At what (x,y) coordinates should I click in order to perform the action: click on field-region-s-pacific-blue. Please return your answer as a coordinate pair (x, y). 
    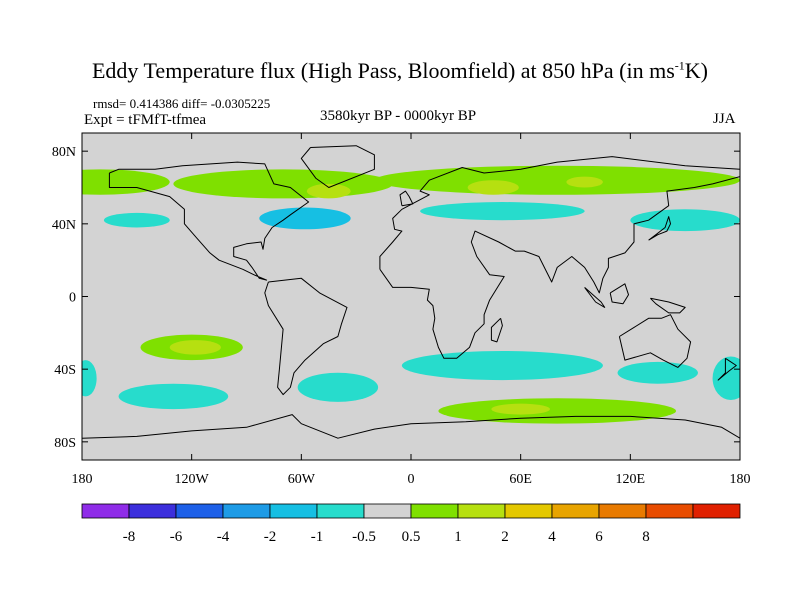
    Looking at the image, I should click on (173, 396).